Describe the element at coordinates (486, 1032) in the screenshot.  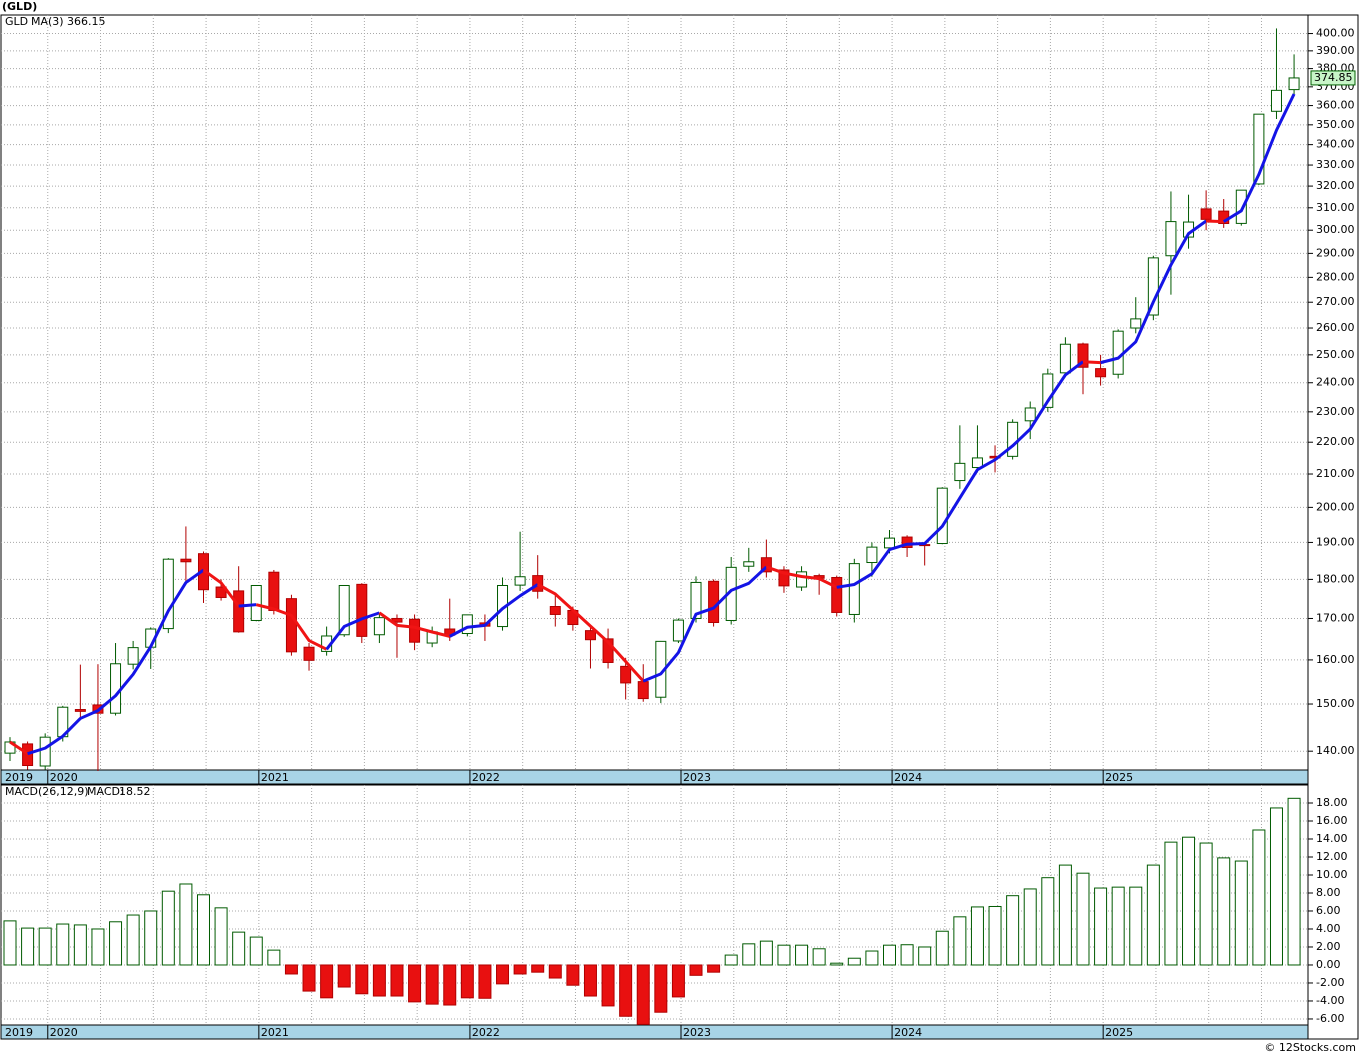
I see `x-tick-label: 2022` at that location.